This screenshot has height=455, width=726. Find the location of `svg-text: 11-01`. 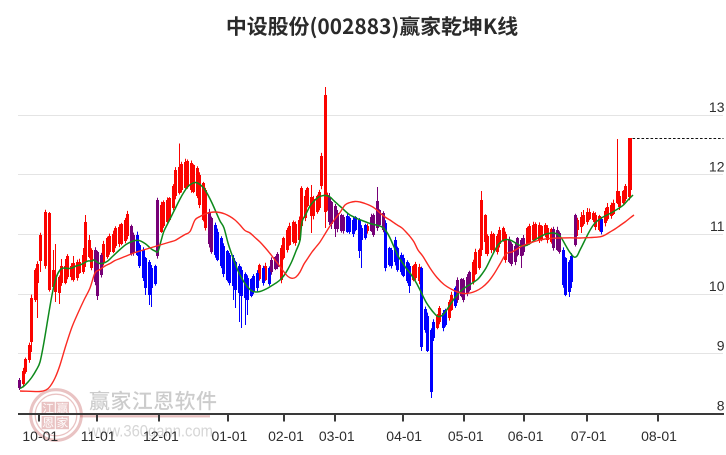

svg-text: 11-01 is located at coordinates (98, 436).